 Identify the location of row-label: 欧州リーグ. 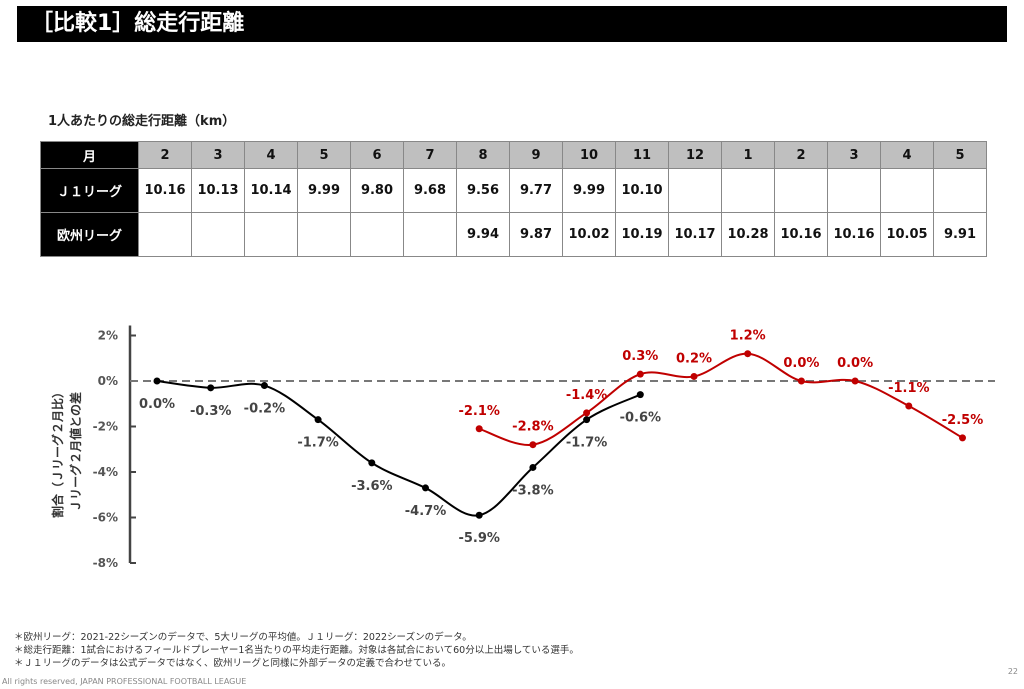
(89, 234).